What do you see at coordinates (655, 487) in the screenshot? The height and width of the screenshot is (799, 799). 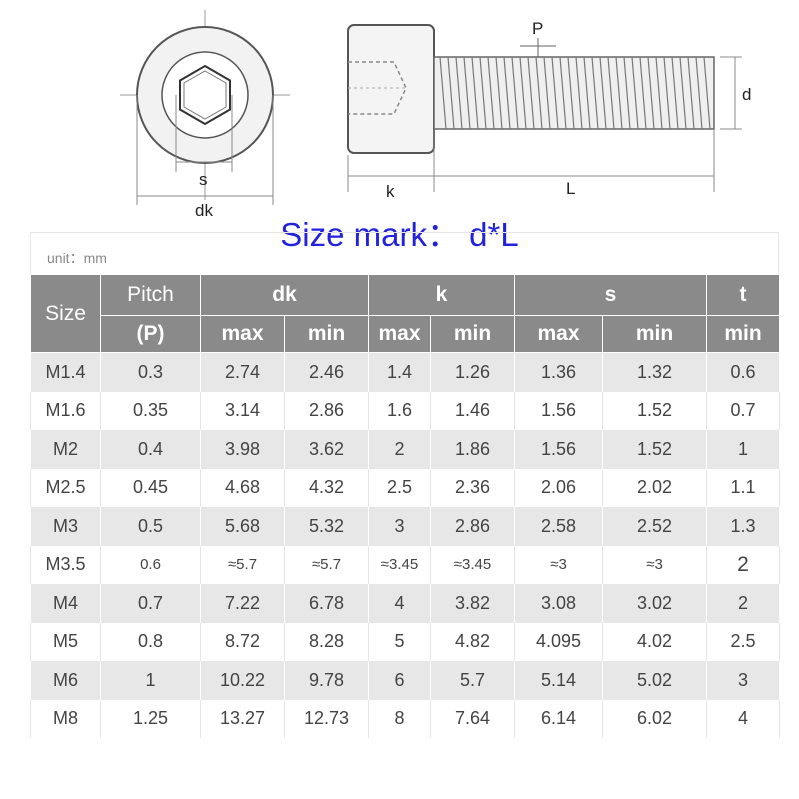 I see `cell-s-min: 2.02` at bounding box center [655, 487].